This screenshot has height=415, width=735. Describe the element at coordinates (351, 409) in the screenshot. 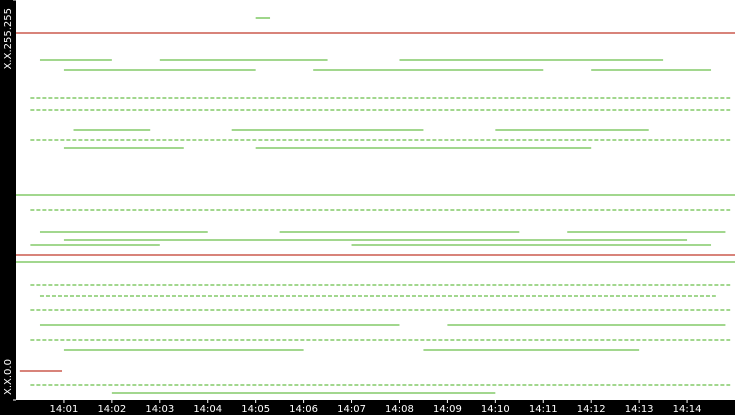

I see `x-tick-label: 14:07` at that location.